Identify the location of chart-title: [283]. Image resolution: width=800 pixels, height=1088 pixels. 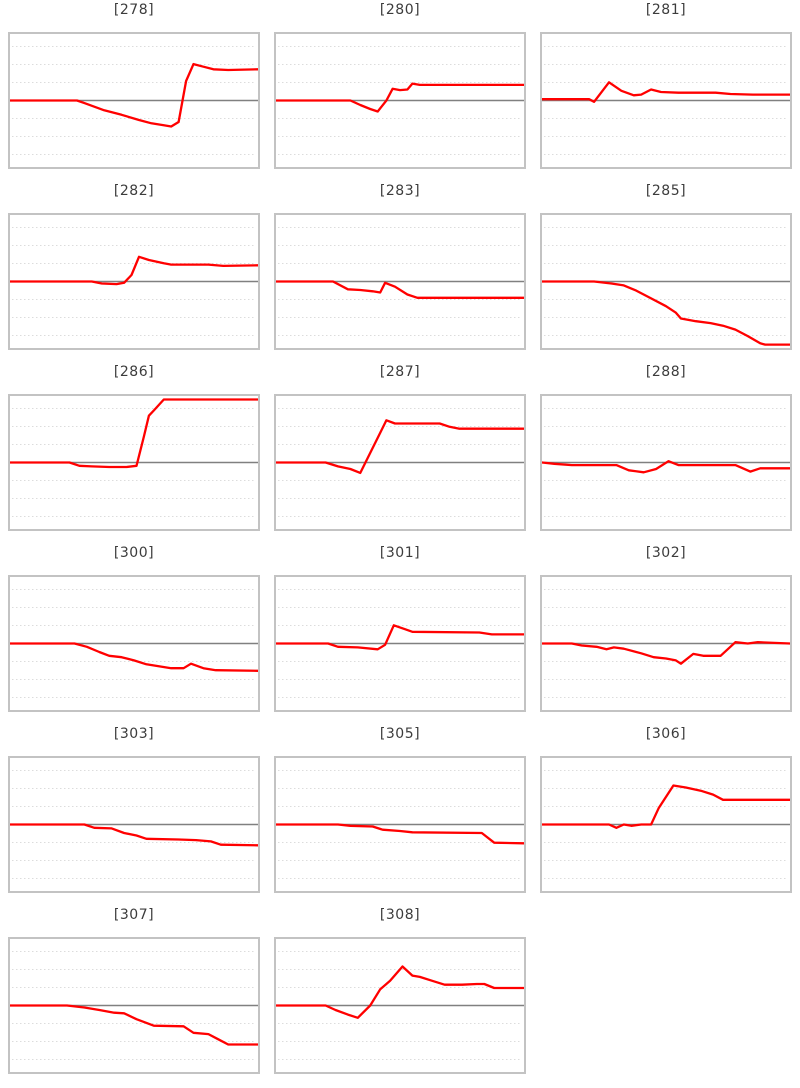
(400, 191).